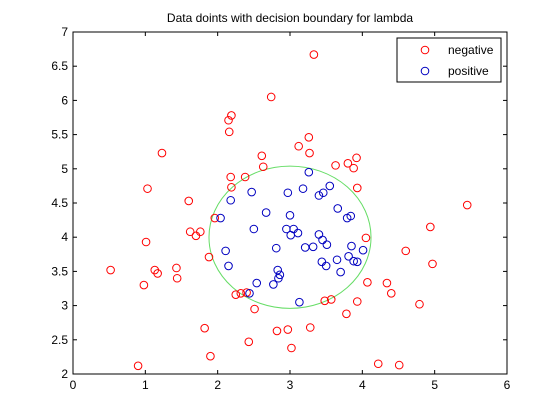  What do you see at coordinates (64, 100) in the screenshot?
I see `y-tick-label: 6` at bounding box center [64, 100].